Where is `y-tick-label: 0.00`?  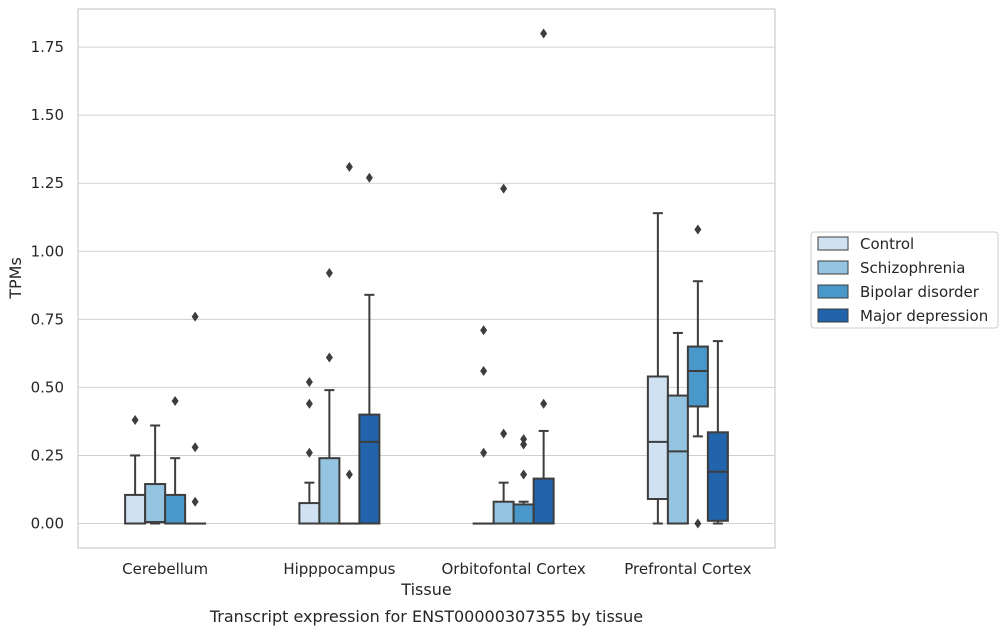
y-tick-label: 0.00 is located at coordinates (47, 524).